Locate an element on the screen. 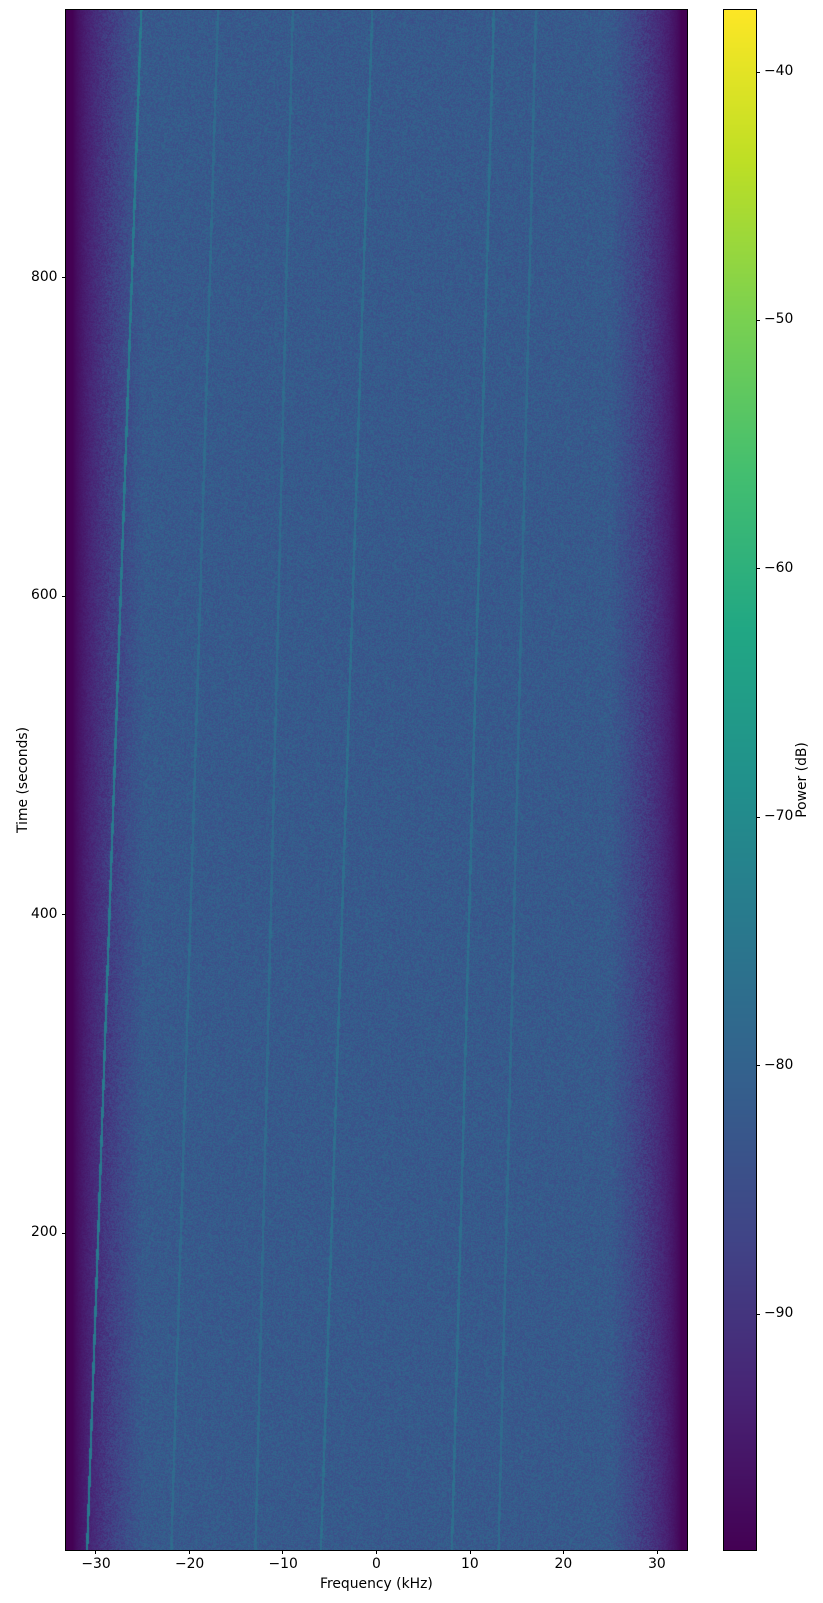 The image size is (823, 1603). colorbar-tick-label: −70 is located at coordinates (779, 816).